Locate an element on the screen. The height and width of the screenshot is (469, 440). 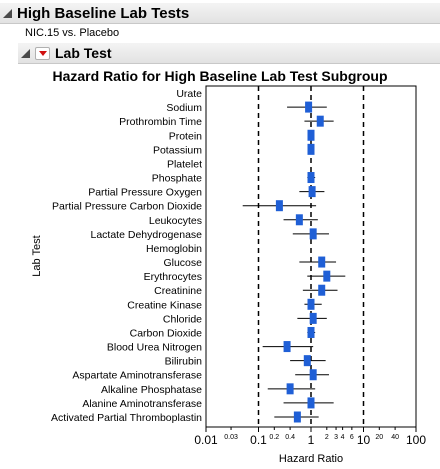
category-label: Activated Partial Thromboplastin is located at coordinates (126, 418).